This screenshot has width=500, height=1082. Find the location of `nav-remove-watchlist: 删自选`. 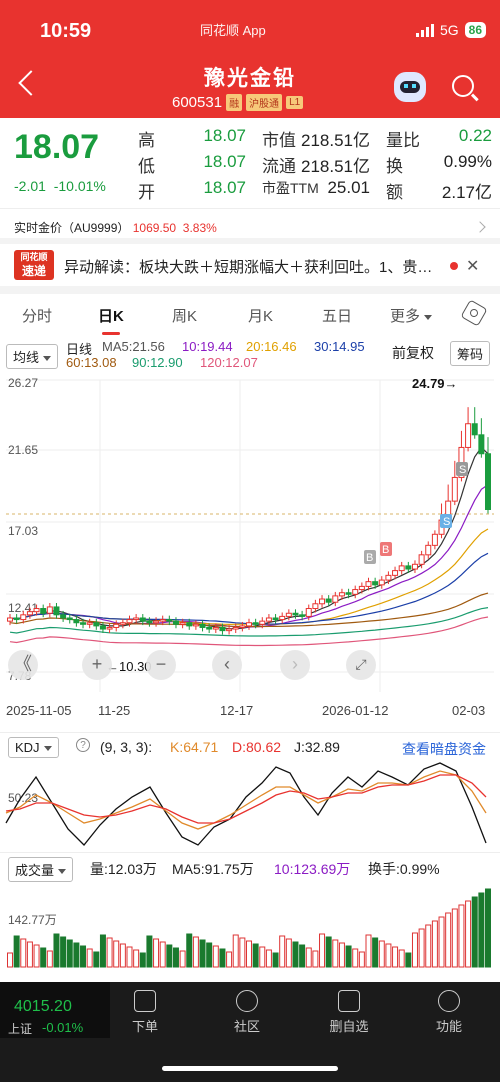

nav-remove-watchlist: 删自选 is located at coordinates (349, 1012).